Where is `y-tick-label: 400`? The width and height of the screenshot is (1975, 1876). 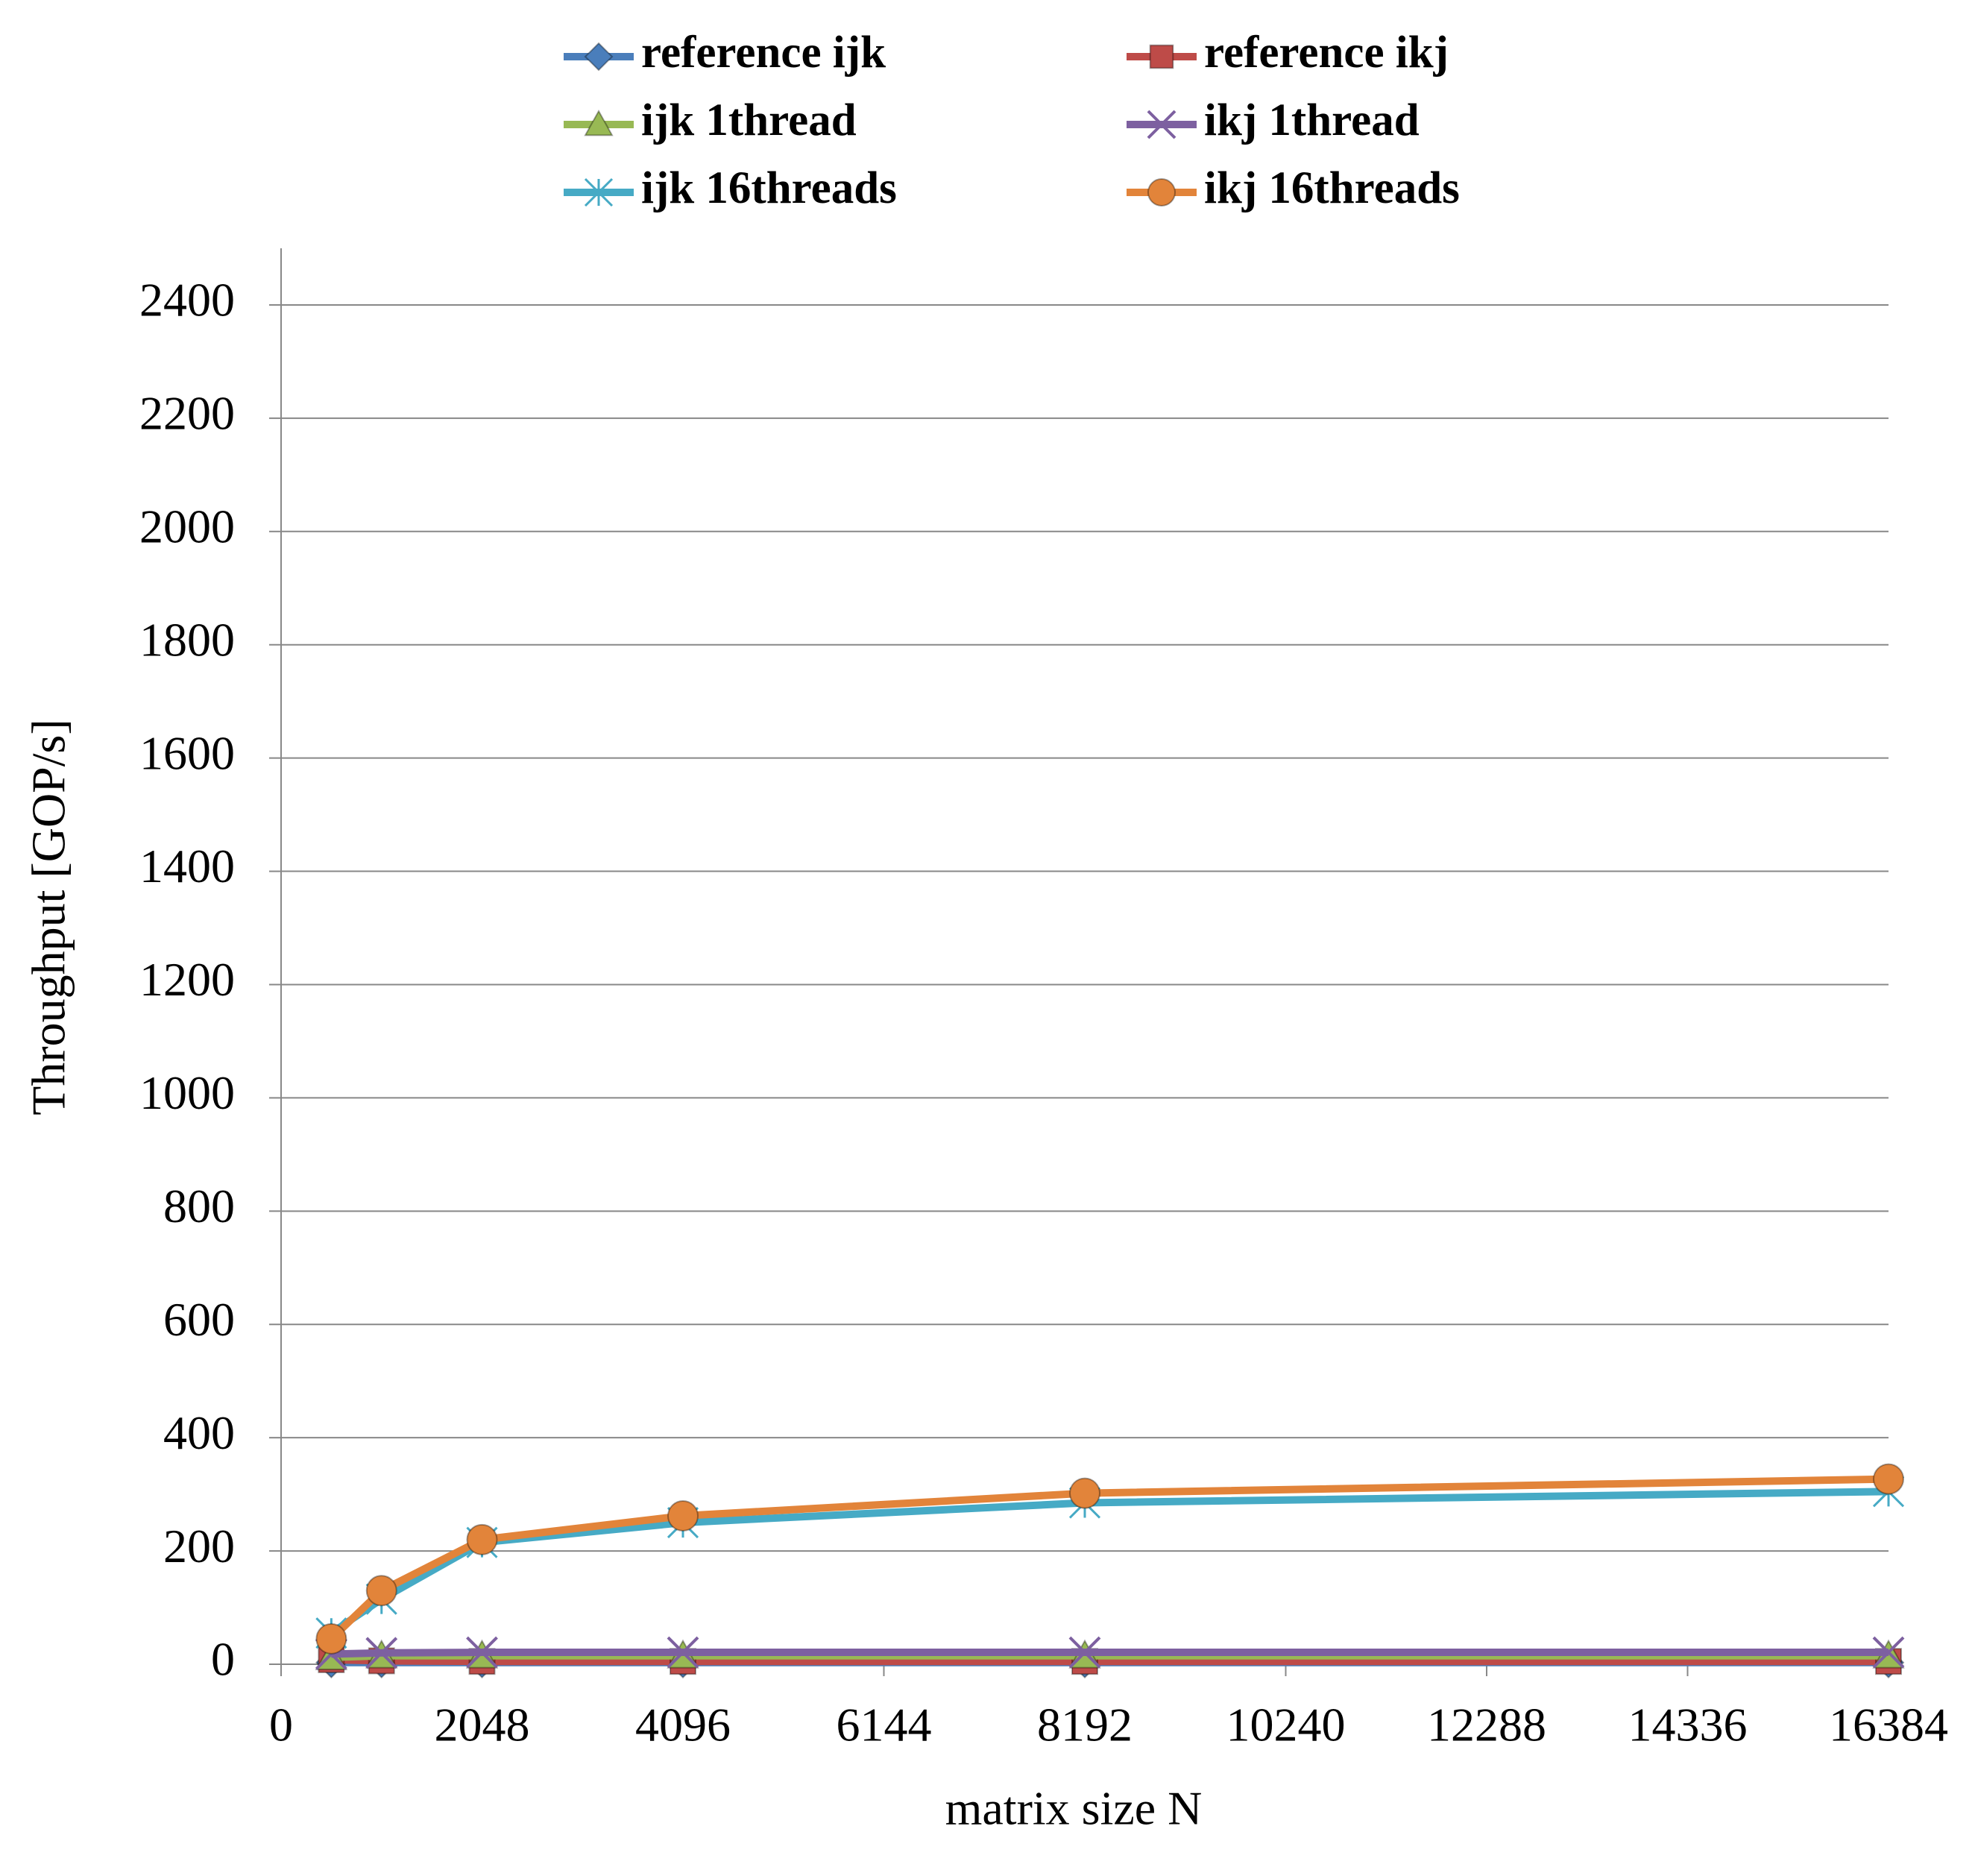
y-tick-label: 400 is located at coordinates (199, 1432).